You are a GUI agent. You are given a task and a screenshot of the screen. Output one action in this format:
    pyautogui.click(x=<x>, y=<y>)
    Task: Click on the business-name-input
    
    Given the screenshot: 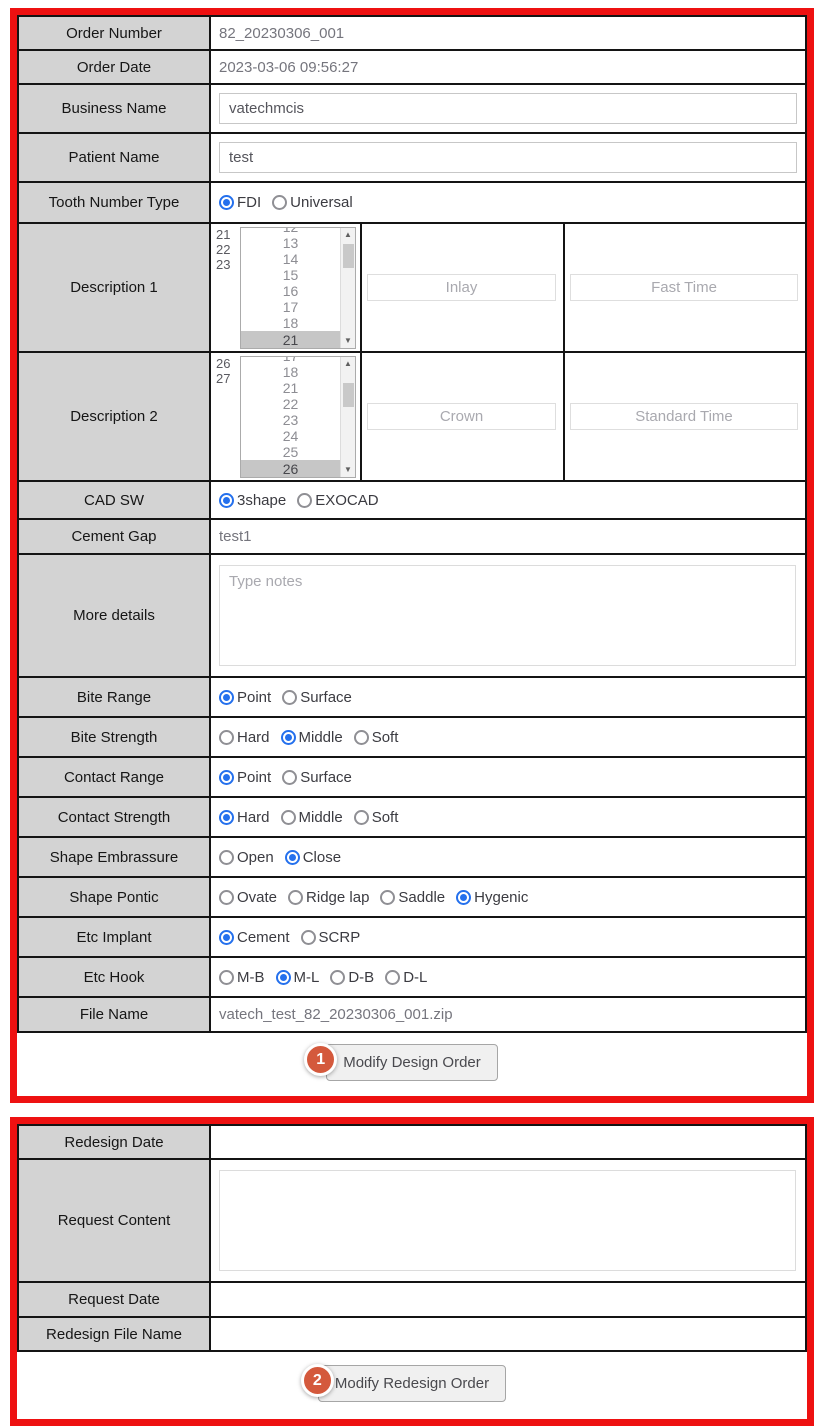 What is the action you would take?
    pyautogui.click(x=508, y=108)
    